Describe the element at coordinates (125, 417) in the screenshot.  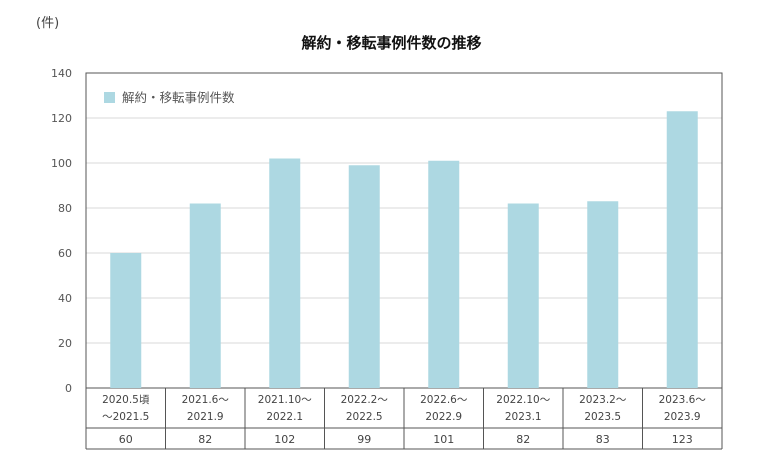
I see `category-label-line2: 〜2021.5` at that location.